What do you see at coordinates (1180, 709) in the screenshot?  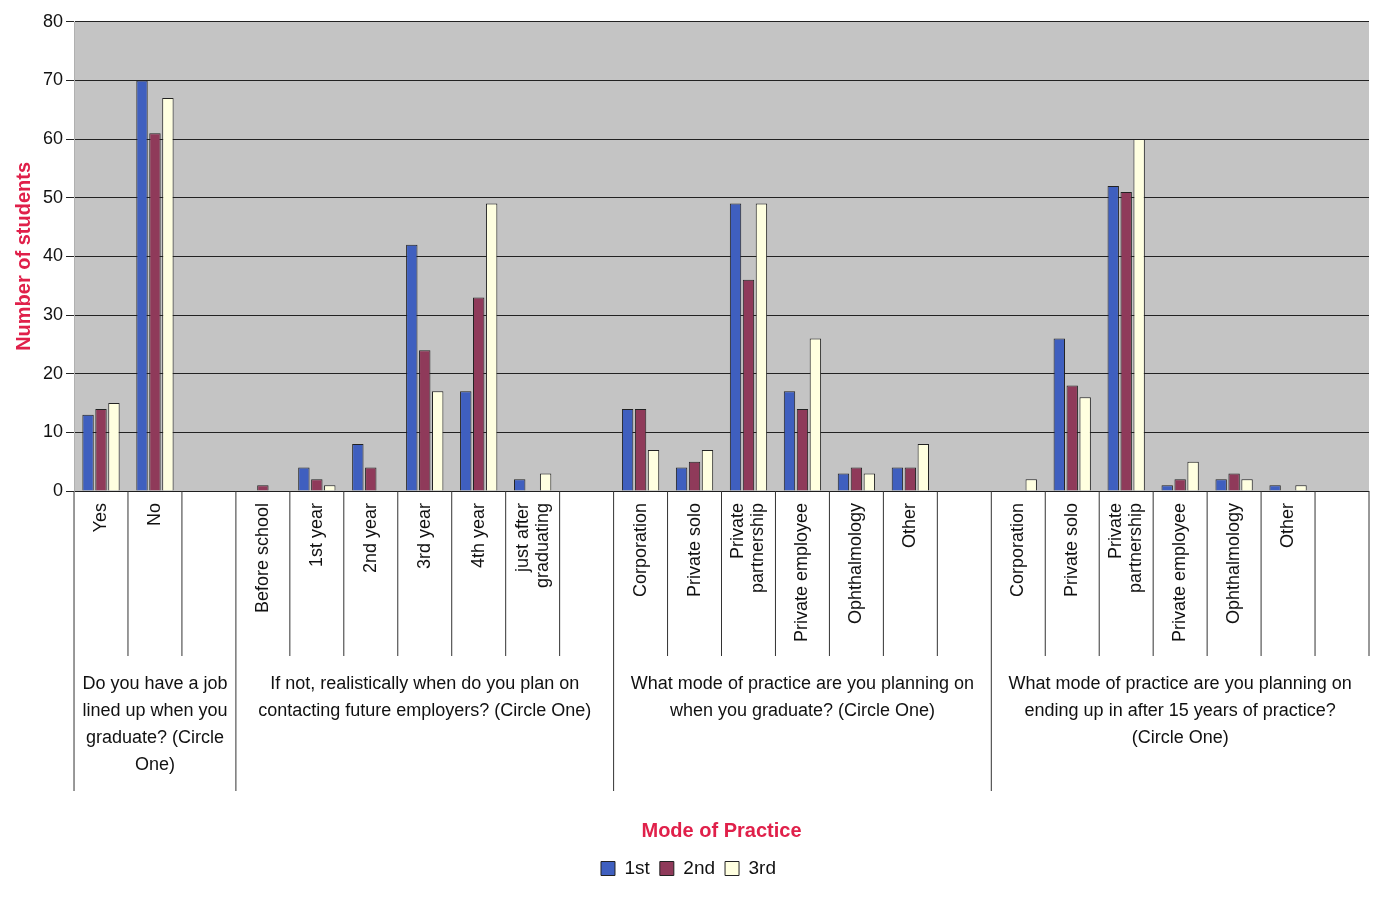 I see `text: What mode of practice are you planning on ending up in after 15 years of practice? (Circle One)` at bounding box center [1180, 709].